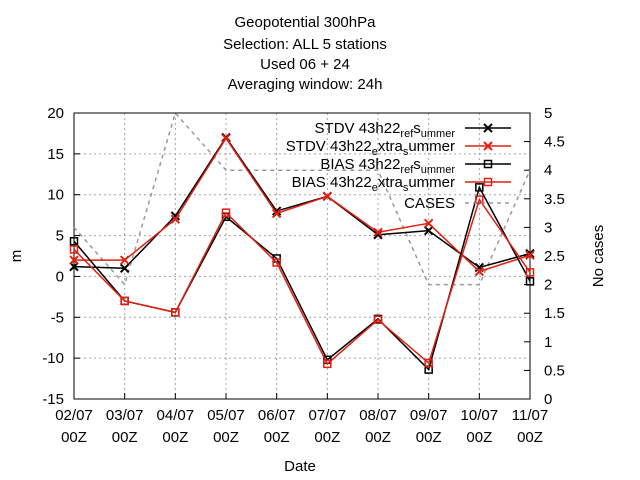 The width and height of the screenshot is (640, 480). What do you see at coordinates (305, 64) in the screenshot?
I see `chart-title-line-3: Used 06 + 24` at bounding box center [305, 64].